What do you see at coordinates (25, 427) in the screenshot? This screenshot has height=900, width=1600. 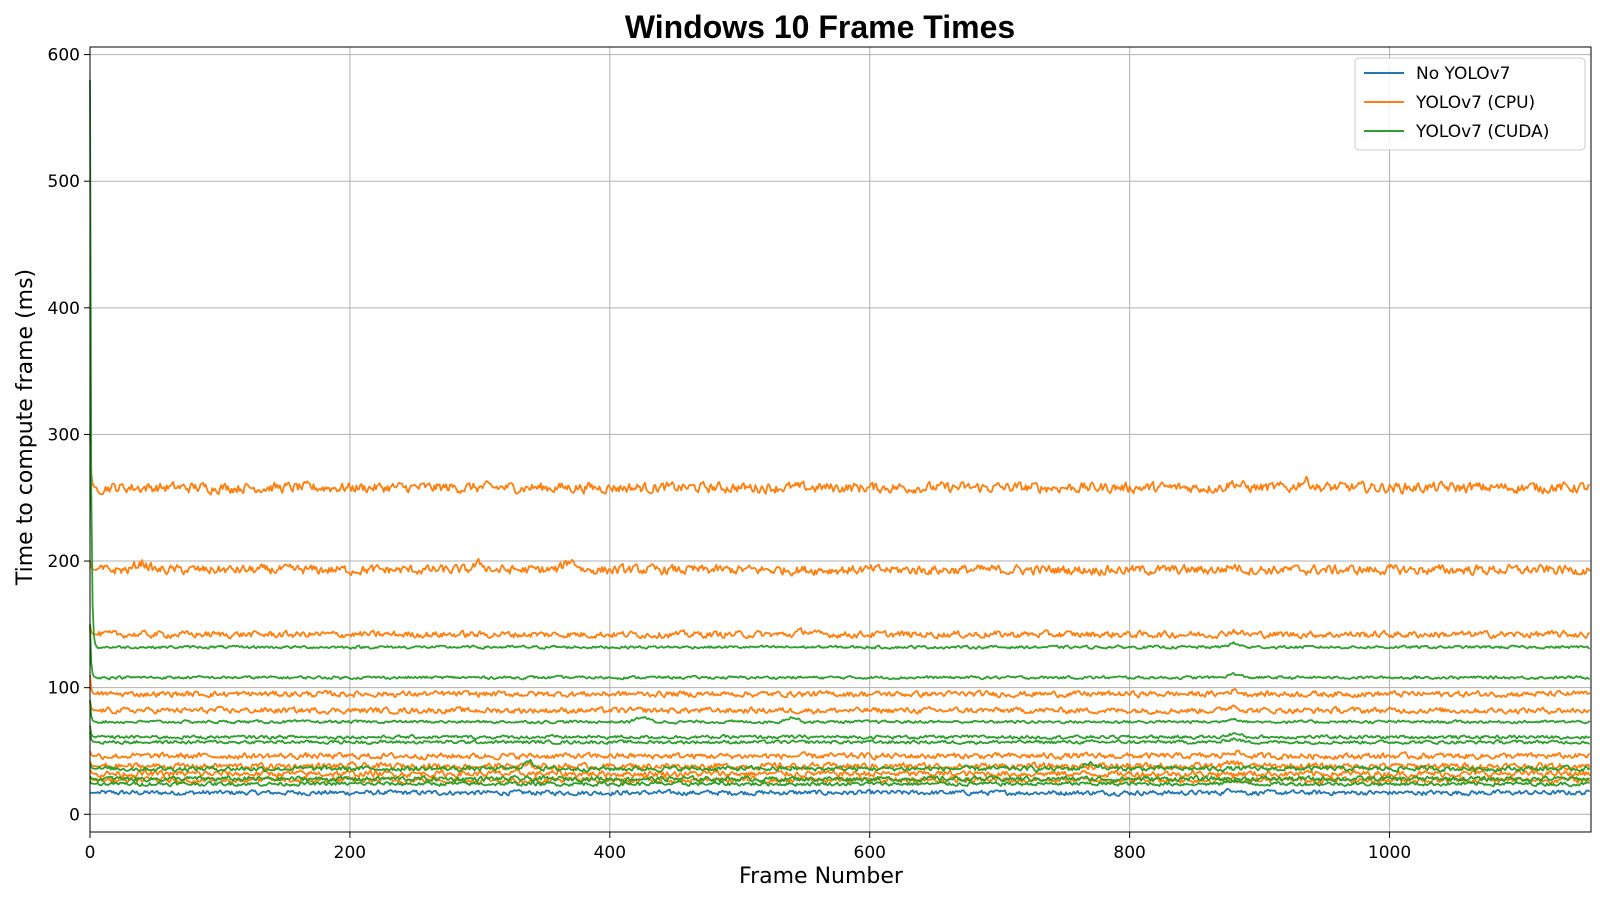 I see `y-axis-label: Time to compute frame (ms)` at bounding box center [25, 427].